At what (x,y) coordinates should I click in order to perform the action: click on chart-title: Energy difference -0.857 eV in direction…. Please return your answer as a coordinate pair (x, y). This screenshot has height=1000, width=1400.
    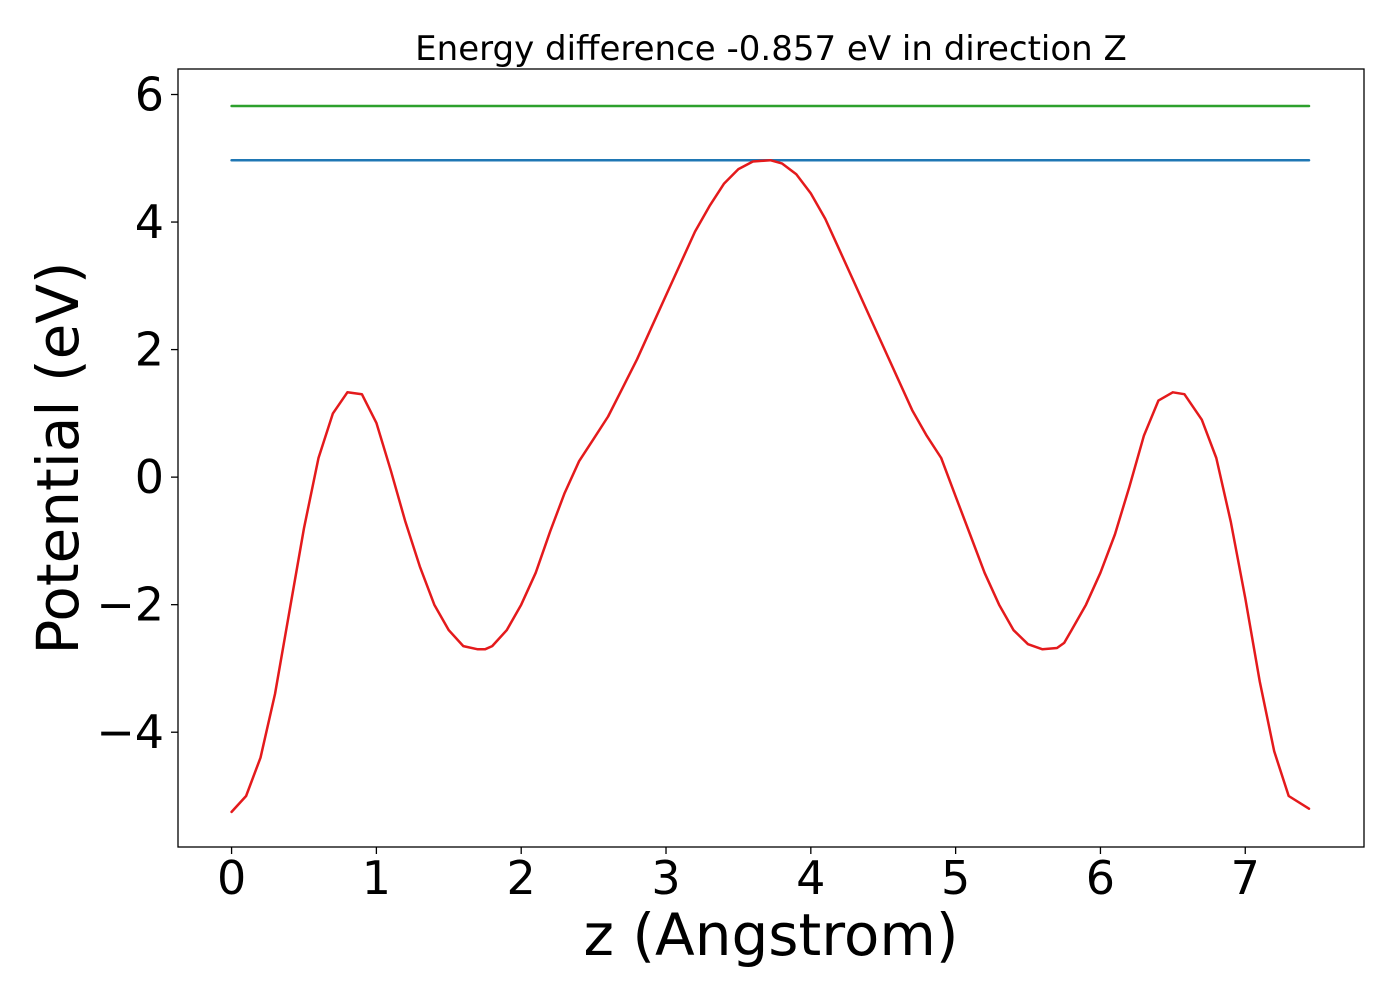
    Looking at the image, I should click on (771, 49).